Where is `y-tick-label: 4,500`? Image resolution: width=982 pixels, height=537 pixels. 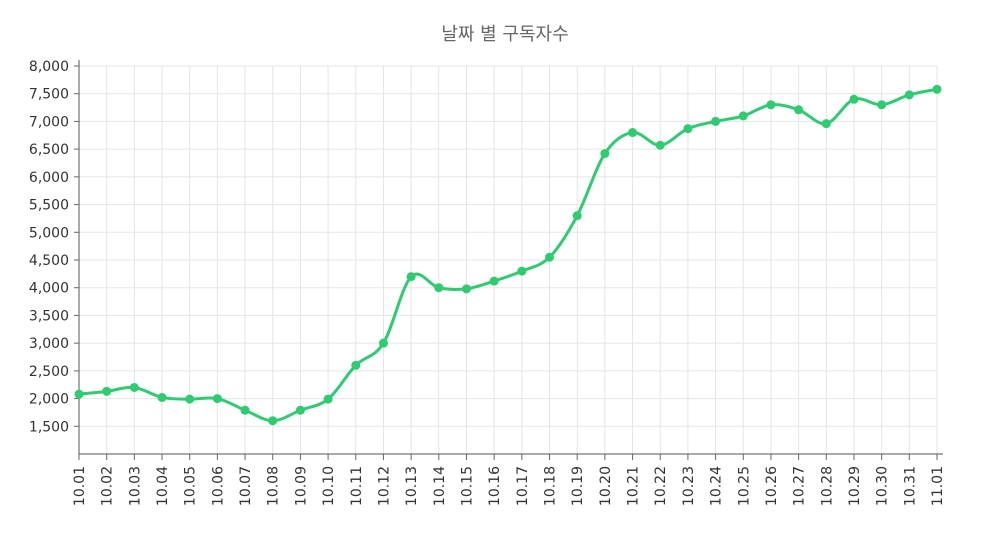 y-tick-label: 4,500 is located at coordinates (49, 261).